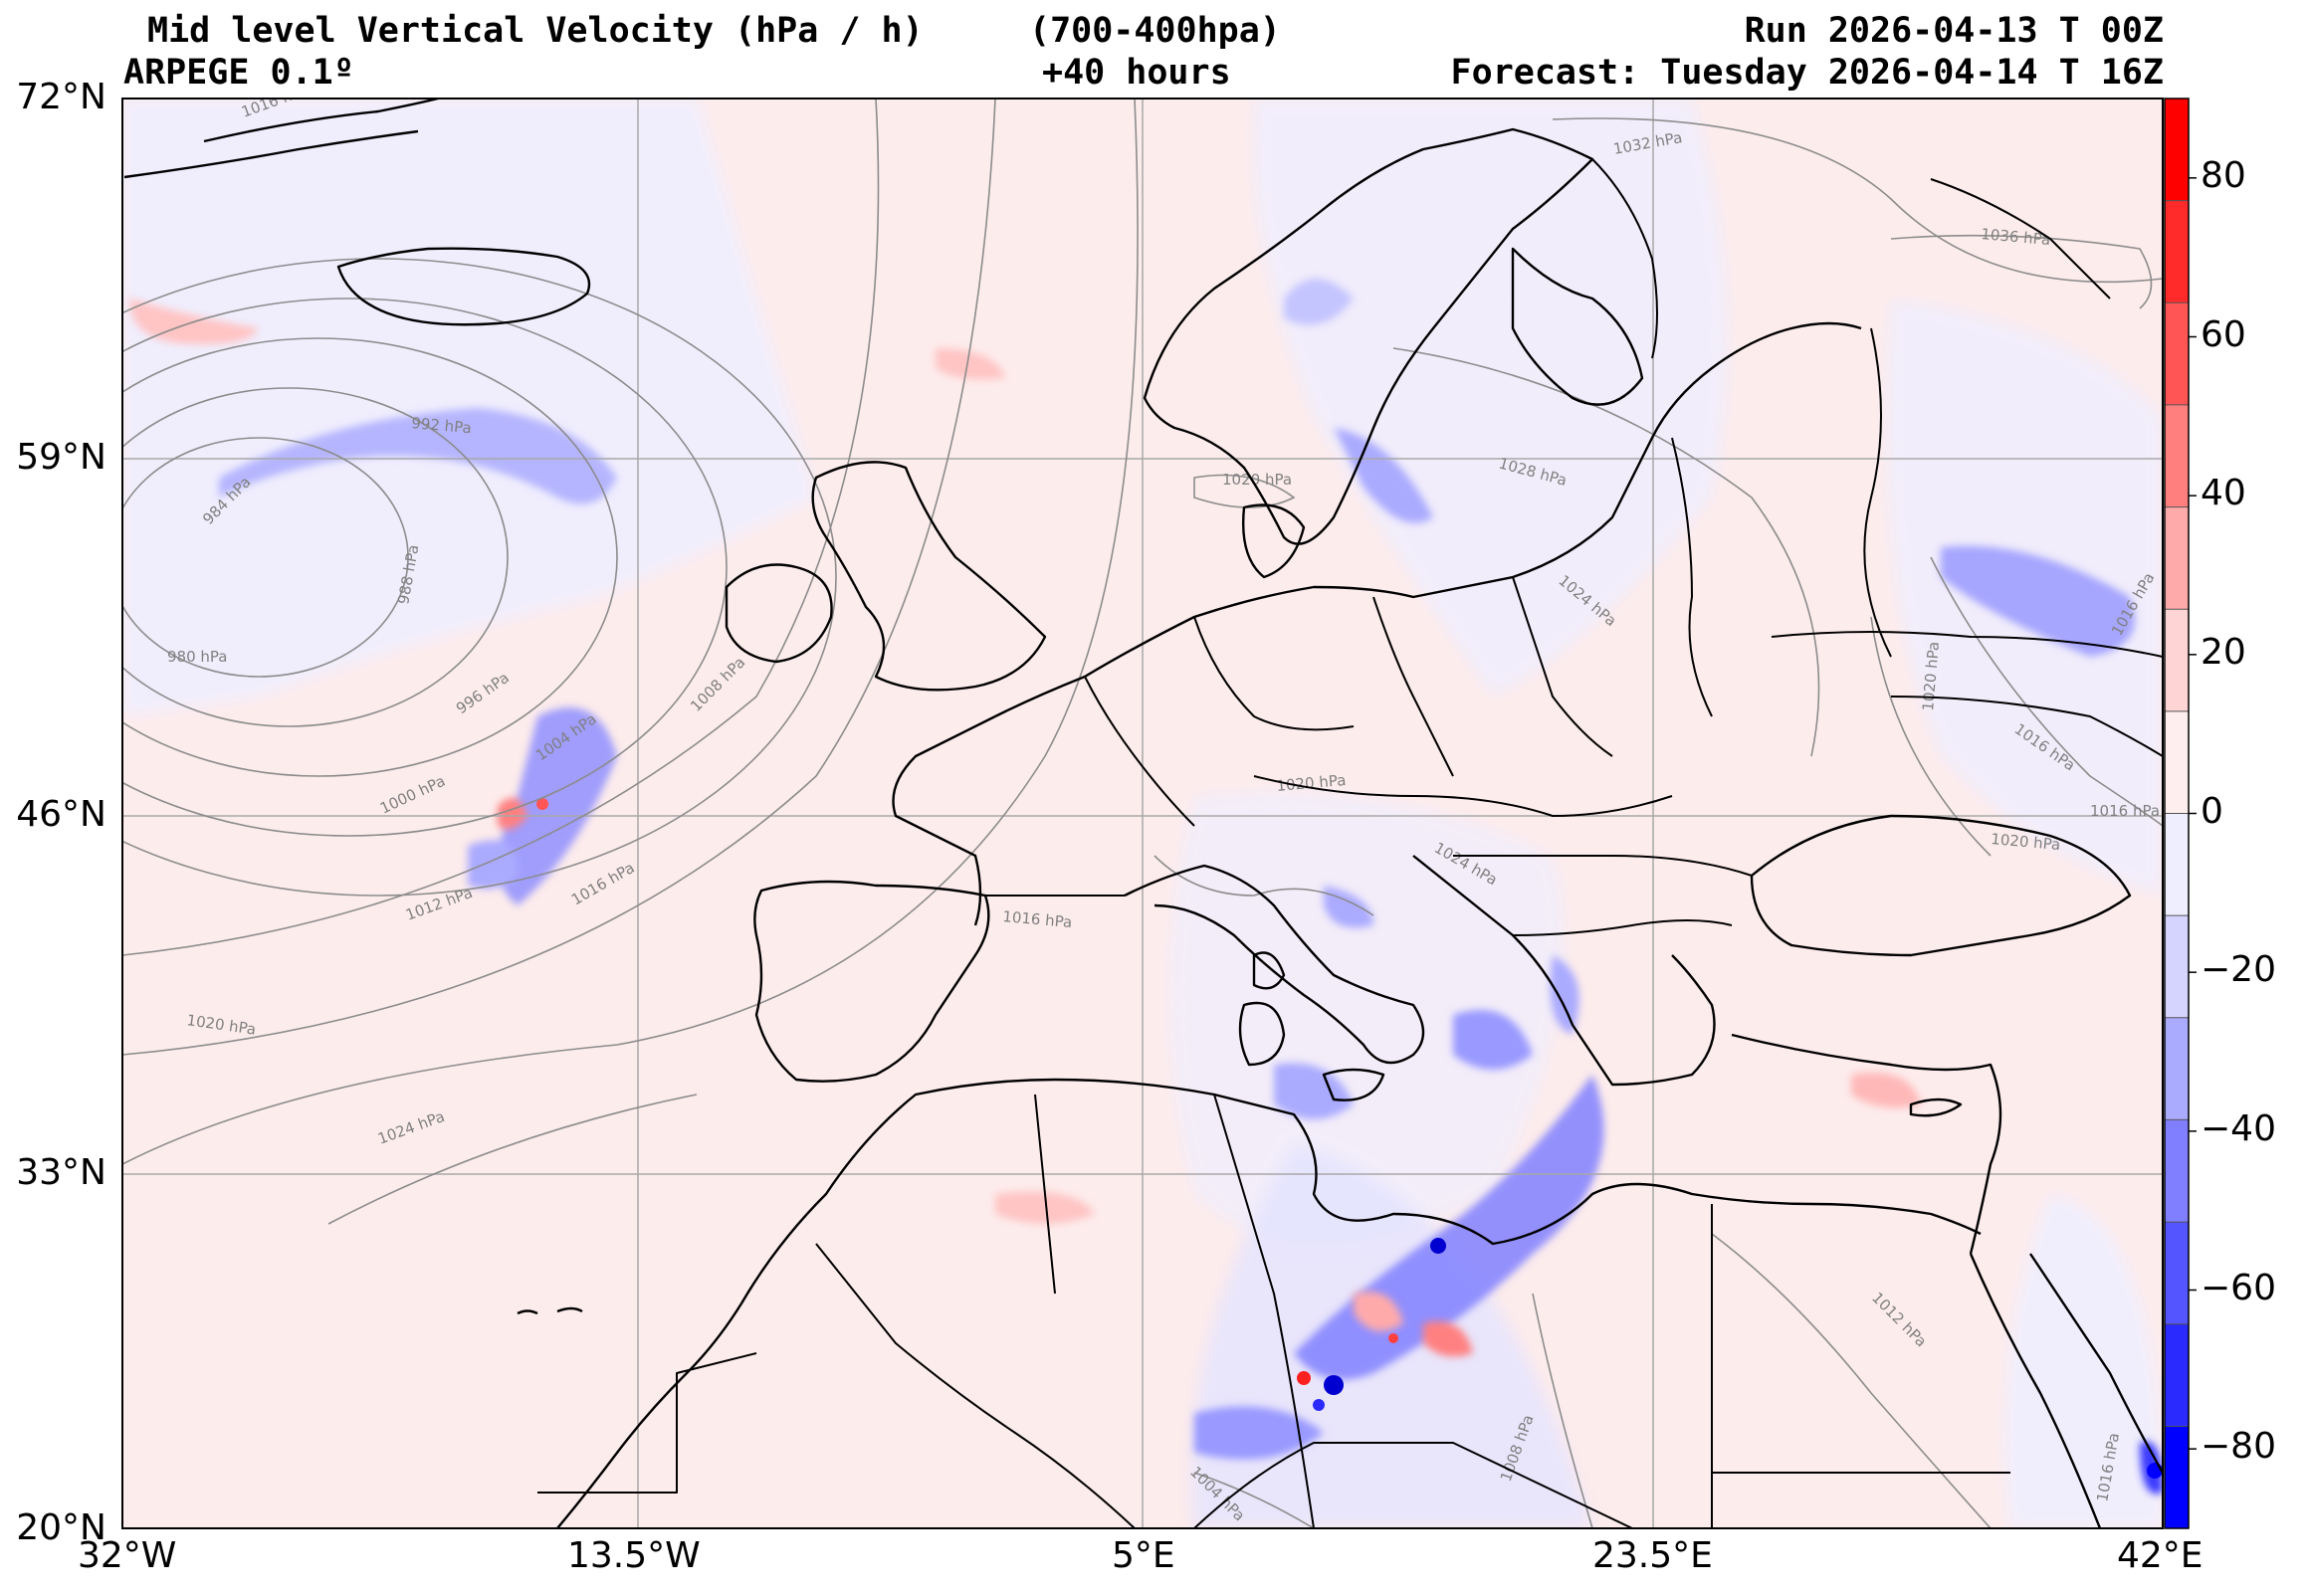  Describe the element at coordinates (61, 1173) in the screenshot. I see `lat-tick-label: 33°N` at that location.